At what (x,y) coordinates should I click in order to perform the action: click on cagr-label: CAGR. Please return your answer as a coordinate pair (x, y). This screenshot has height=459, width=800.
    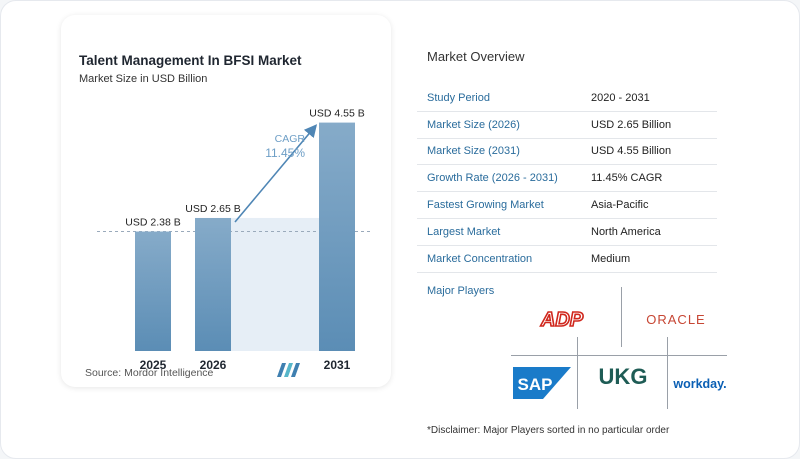
    Looking at the image, I should click on (290, 139).